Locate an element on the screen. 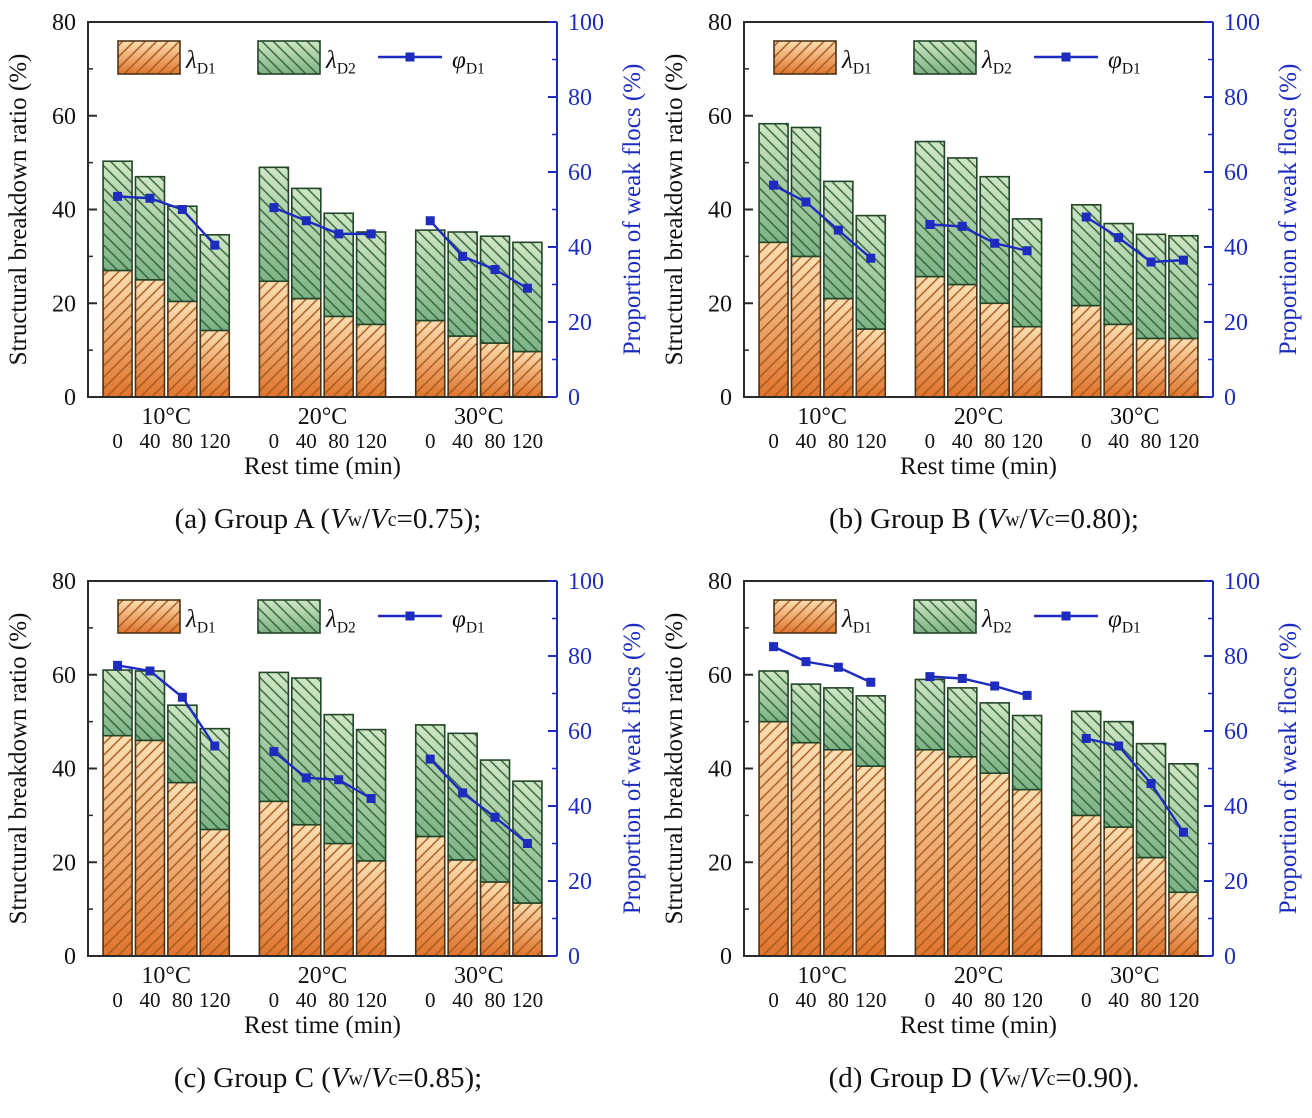 The width and height of the screenshot is (1312, 1118). left-axis-tick-label: 60 is located at coordinates (64, 676).